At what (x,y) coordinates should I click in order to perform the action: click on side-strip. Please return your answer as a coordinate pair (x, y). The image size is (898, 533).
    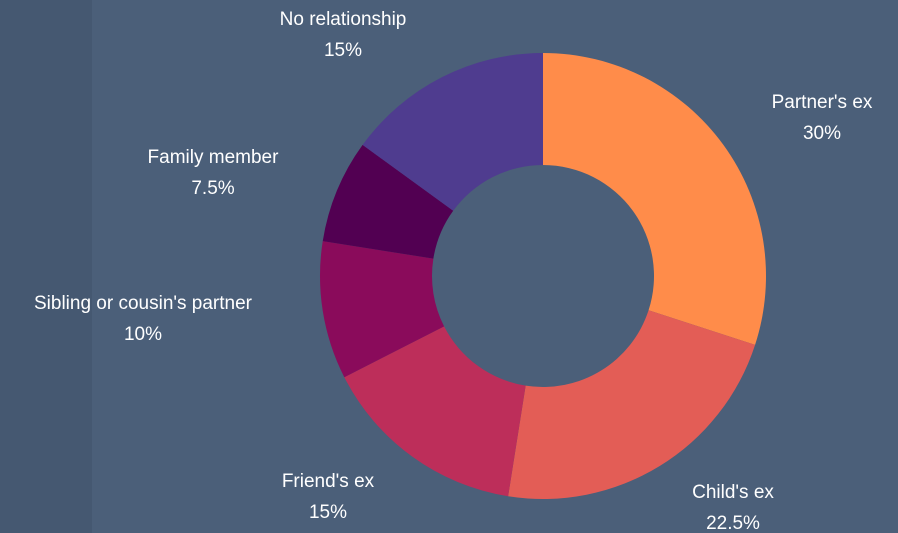
    Looking at the image, I should click on (46, 266).